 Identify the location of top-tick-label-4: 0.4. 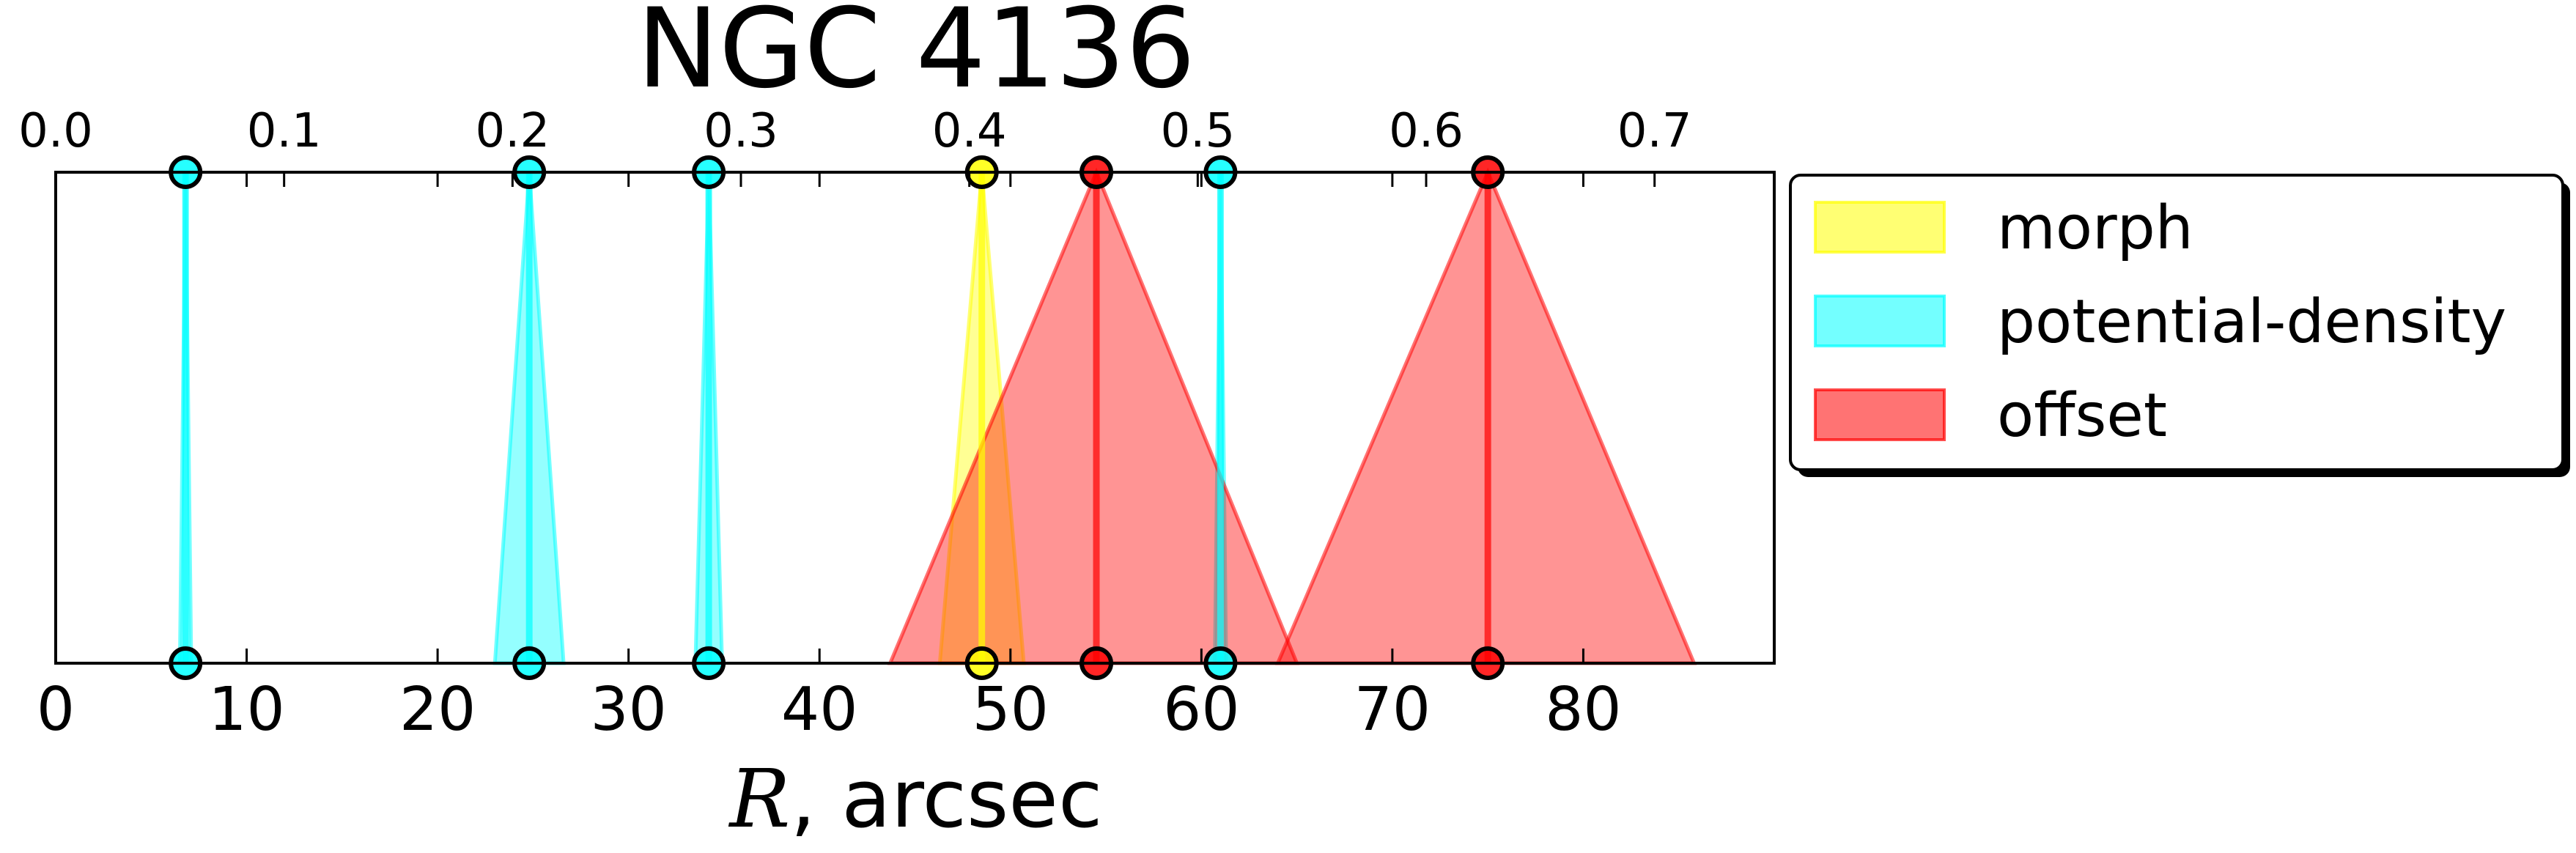
(969, 131).